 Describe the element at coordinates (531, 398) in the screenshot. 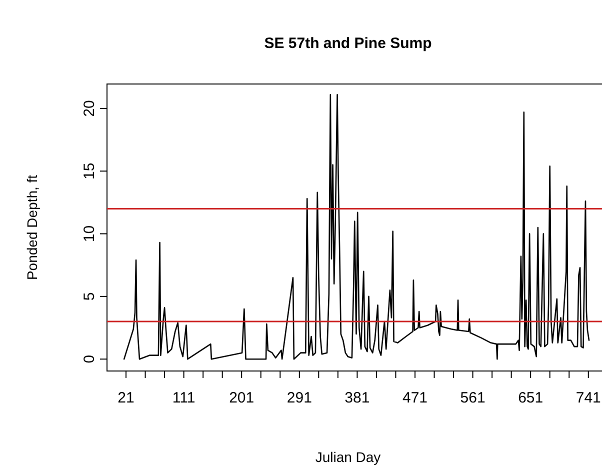

I see `x-tick-label: 651` at that location.